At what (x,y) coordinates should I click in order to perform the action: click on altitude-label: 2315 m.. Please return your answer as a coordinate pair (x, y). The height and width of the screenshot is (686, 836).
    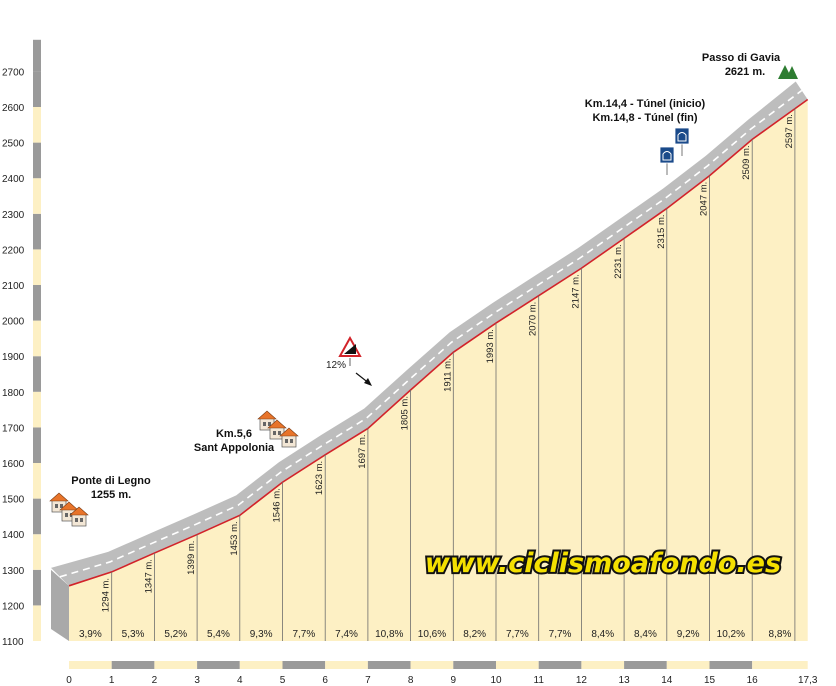
    Looking at the image, I should click on (661, 231).